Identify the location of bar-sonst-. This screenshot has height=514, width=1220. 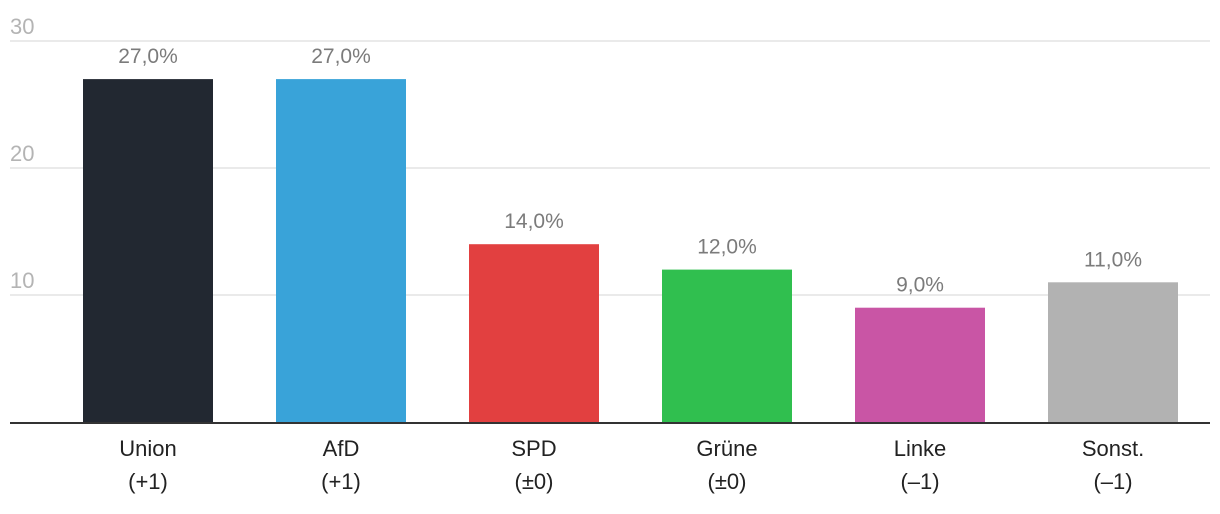
(1113, 352).